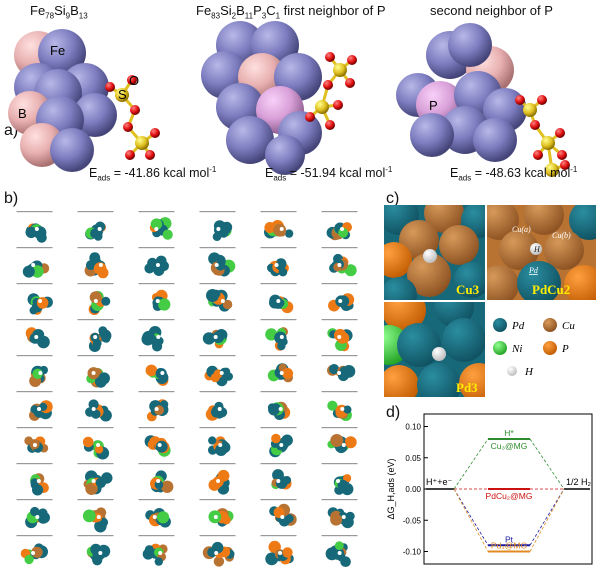  Describe the element at coordinates (509, 539) in the screenshot. I see `level-label: Pt` at that location.